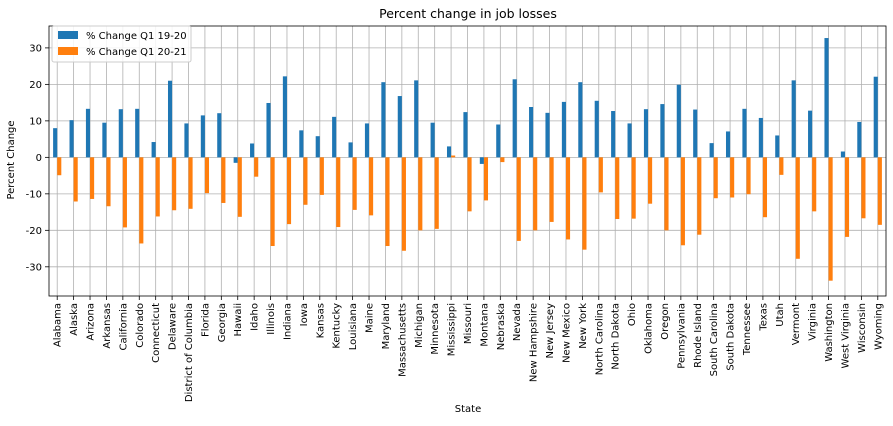  Describe the element at coordinates (284, 117) in the screenshot. I see `bar-q1-19-20-indiana` at that location.